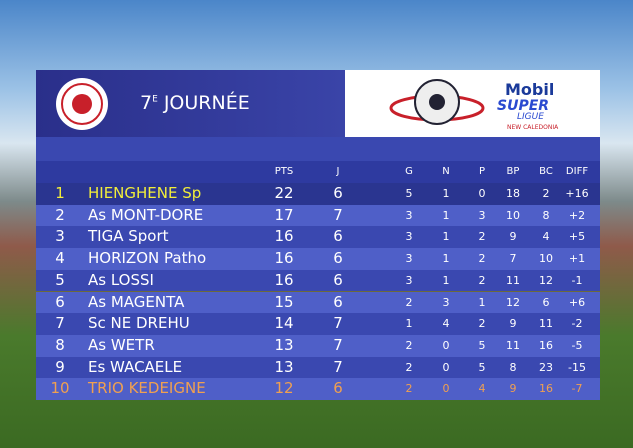 Image resolution: width=633 pixels, height=448 pixels. What do you see at coordinates (60, 323) in the screenshot?
I see `rank: 7` at bounding box center [60, 323].